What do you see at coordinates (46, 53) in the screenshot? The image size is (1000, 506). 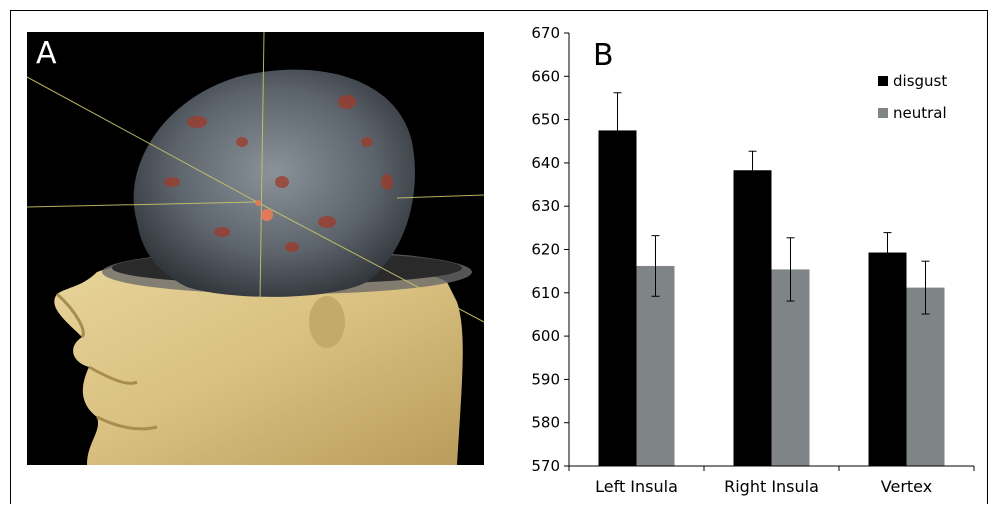 I see `panel-label-a: A` at bounding box center [46, 53].